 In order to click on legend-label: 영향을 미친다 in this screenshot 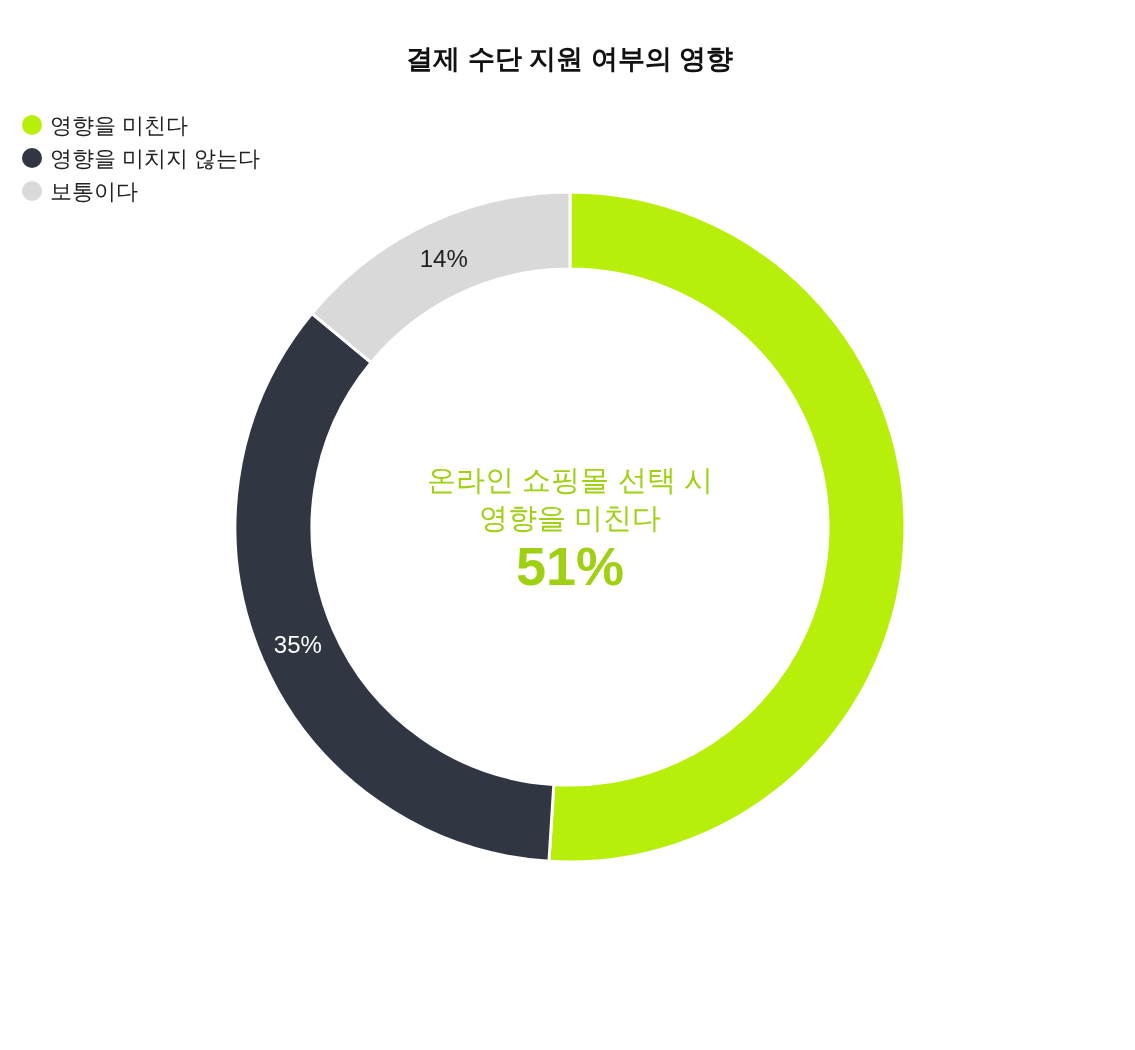, I will do `click(119, 125)`.